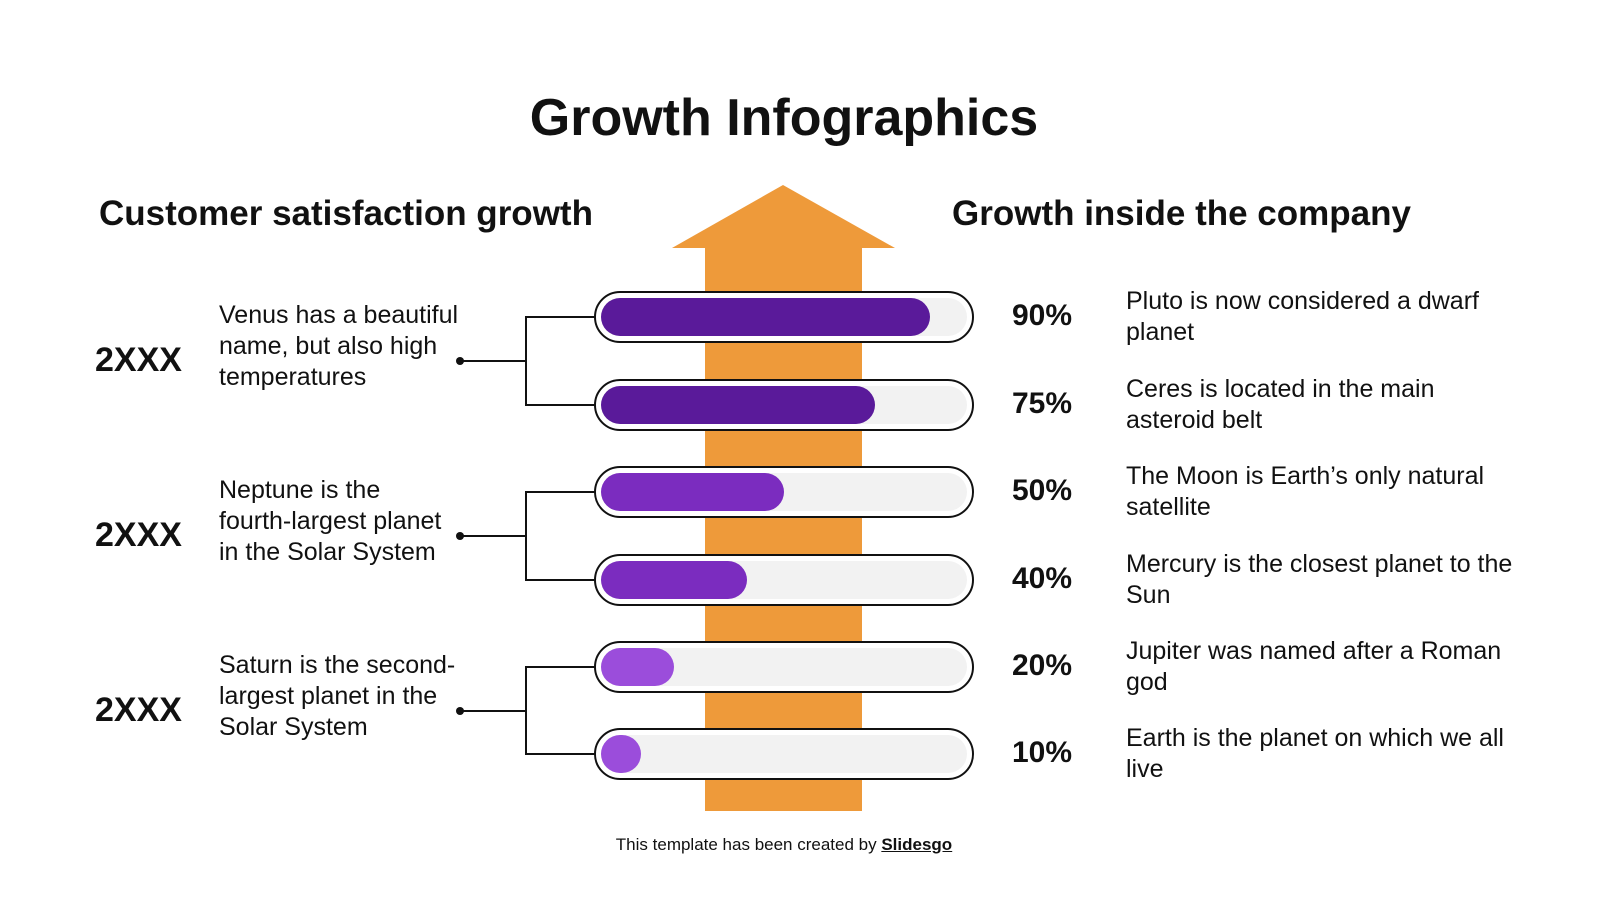 This screenshot has width=1600, height=900. I want to click on percentage-label: 50%, so click(1042, 490).